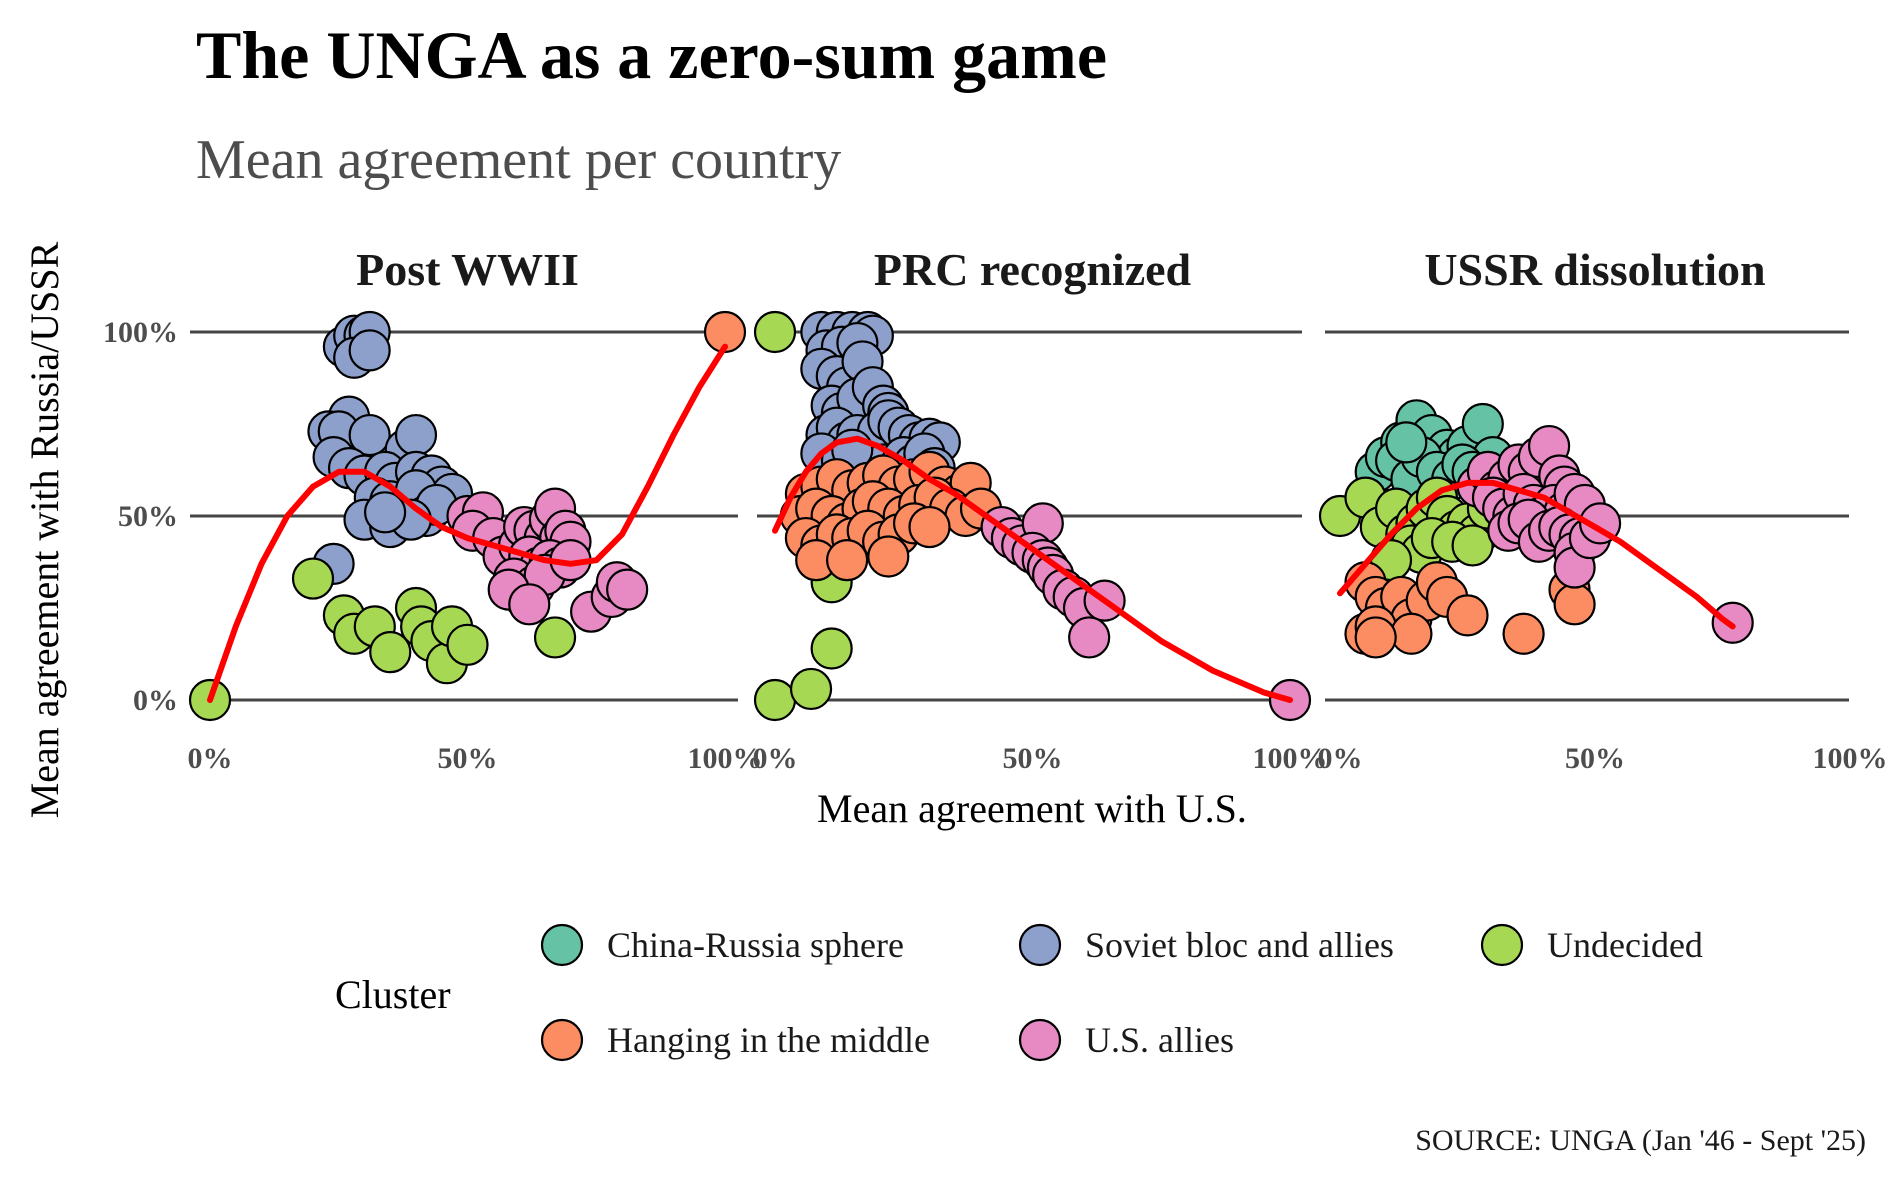 This screenshot has height=1181, width=1889. What do you see at coordinates (1640, 1140) in the screenshot?
I see `source-caption: SOURCE: UNGA (Jan '46 - Sept '25)` at bounding box center [1640, 1140].